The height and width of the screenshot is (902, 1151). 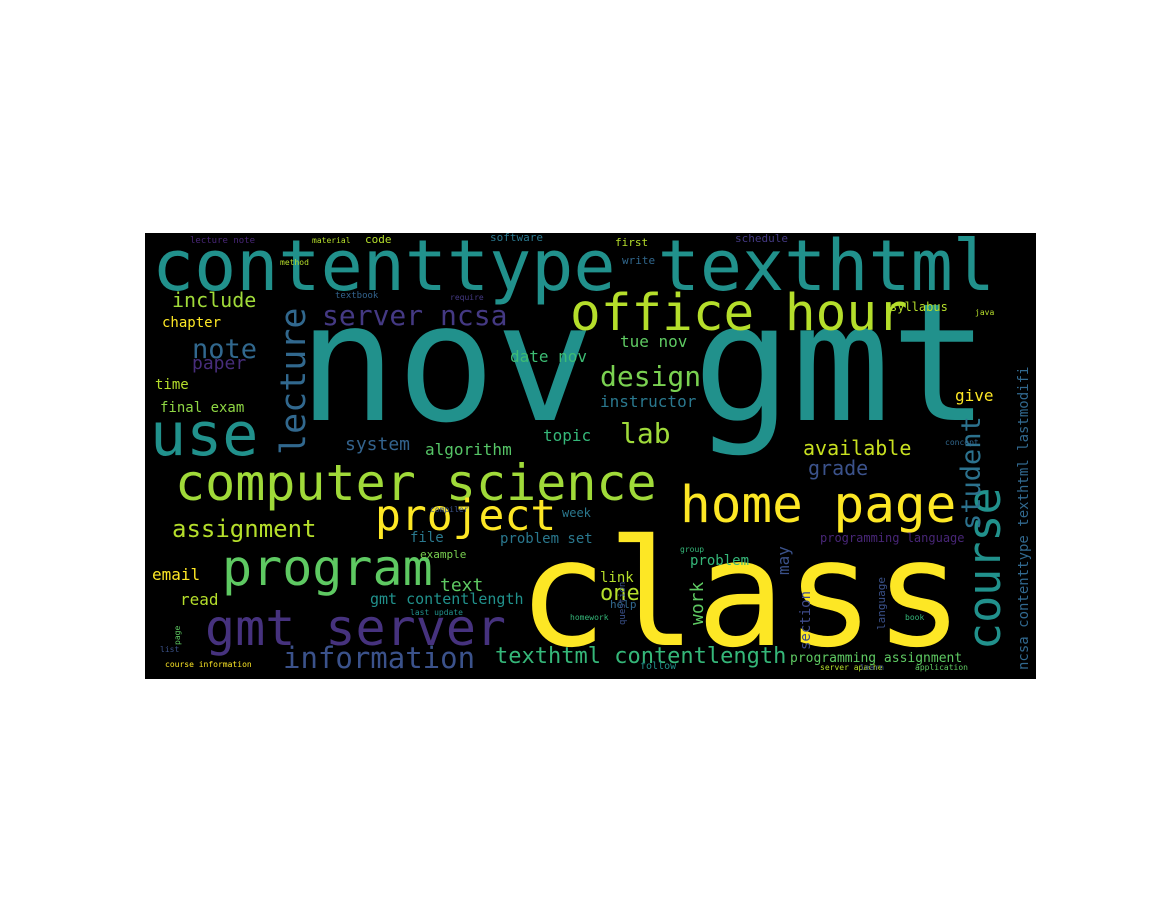 What do you see at coordinates (872, 667) in the screenshot?
I see `word: learn` at bounding box center [872, 667].